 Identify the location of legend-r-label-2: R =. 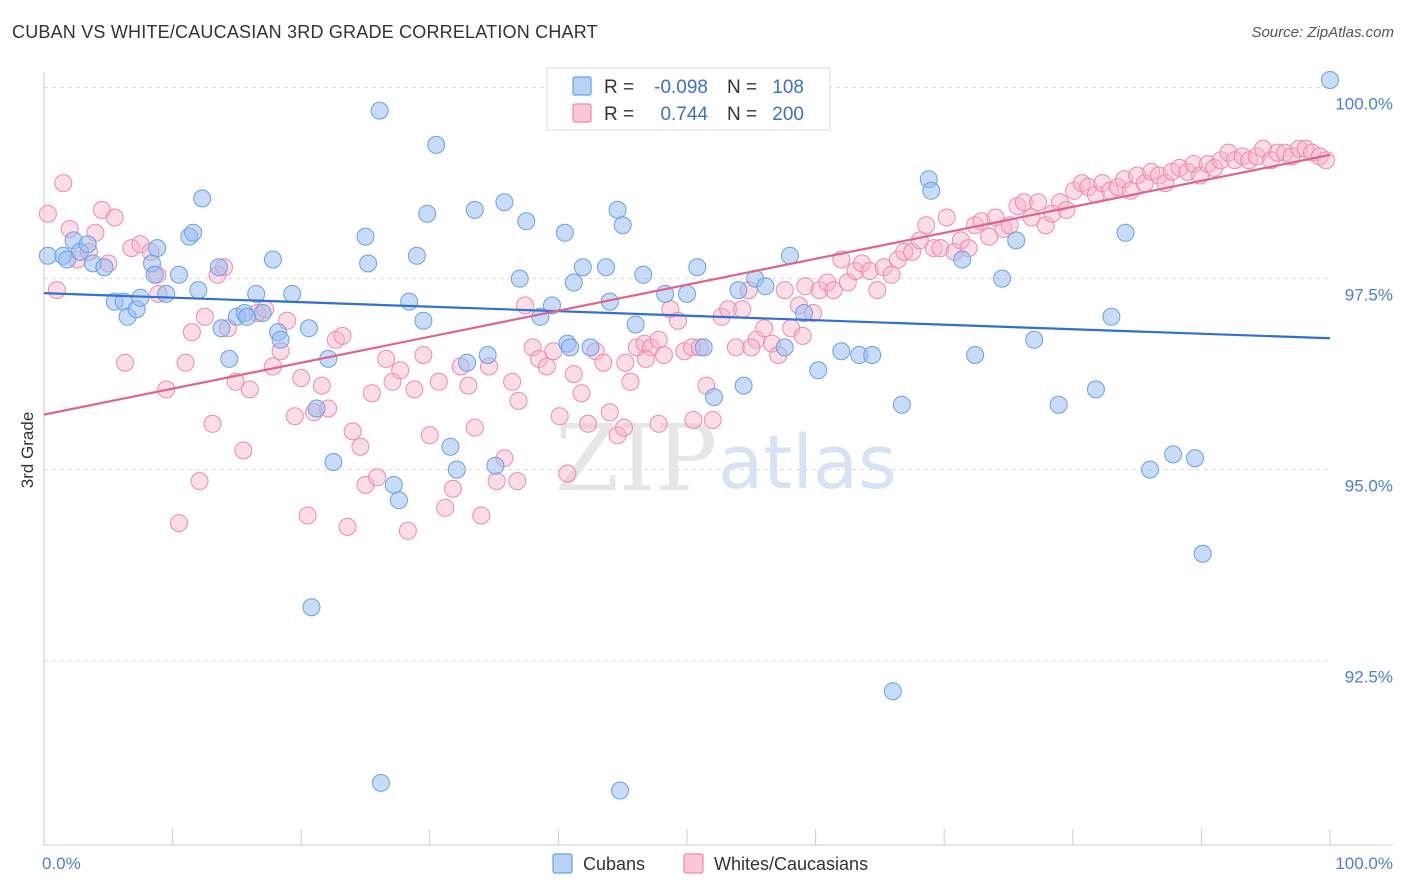
(619, 114).